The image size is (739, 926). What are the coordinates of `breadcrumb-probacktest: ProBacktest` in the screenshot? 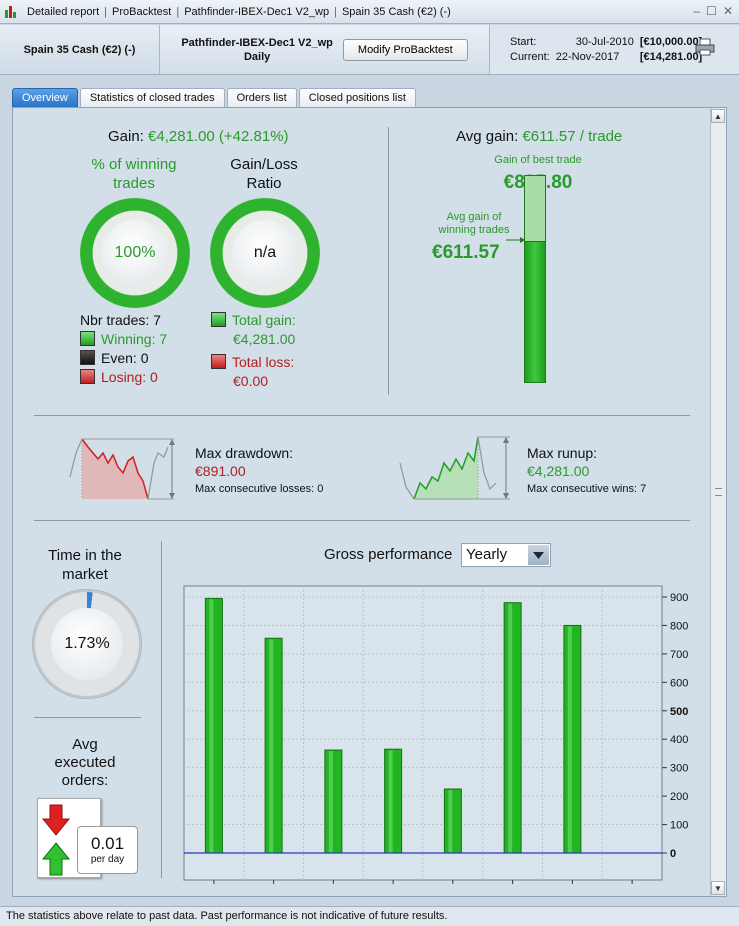 It's located at (142, 11).